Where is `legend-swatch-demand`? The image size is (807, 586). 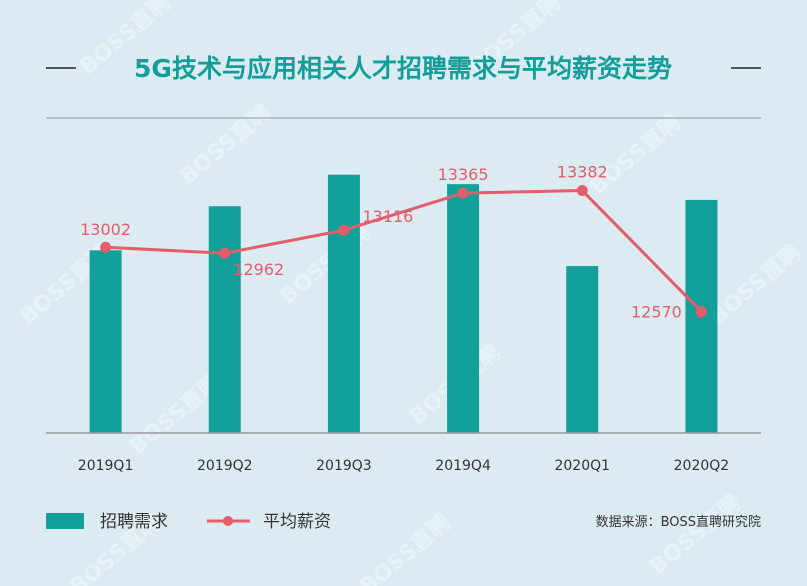
legend-swatch-demand is located at coordinates (65, 521).